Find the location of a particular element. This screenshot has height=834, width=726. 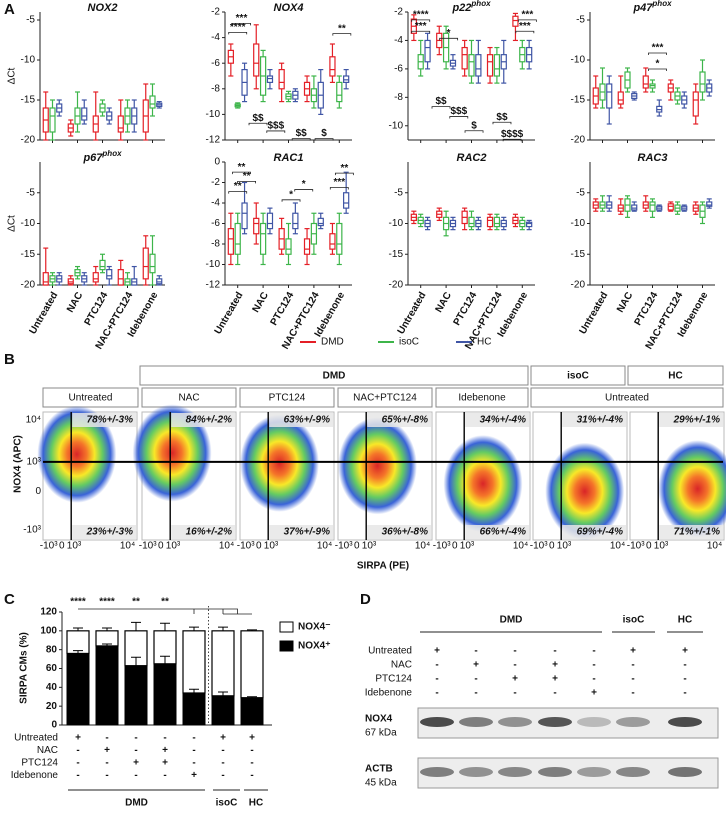

y-tick-label: 60 is located at coordinates (52, 668).